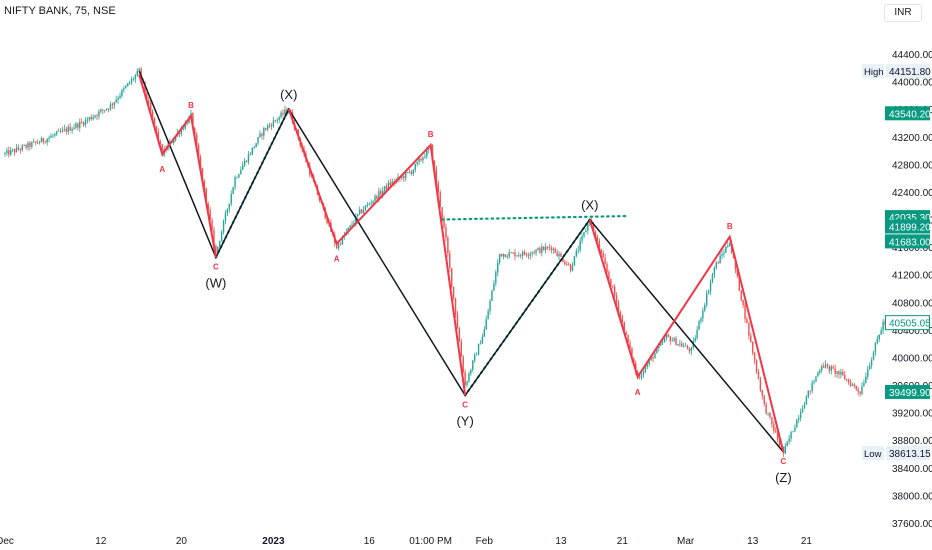  Describe the element at coordinates (910, 72) in the screenshot. I see `price-tag-value: 44151.80` at that location.